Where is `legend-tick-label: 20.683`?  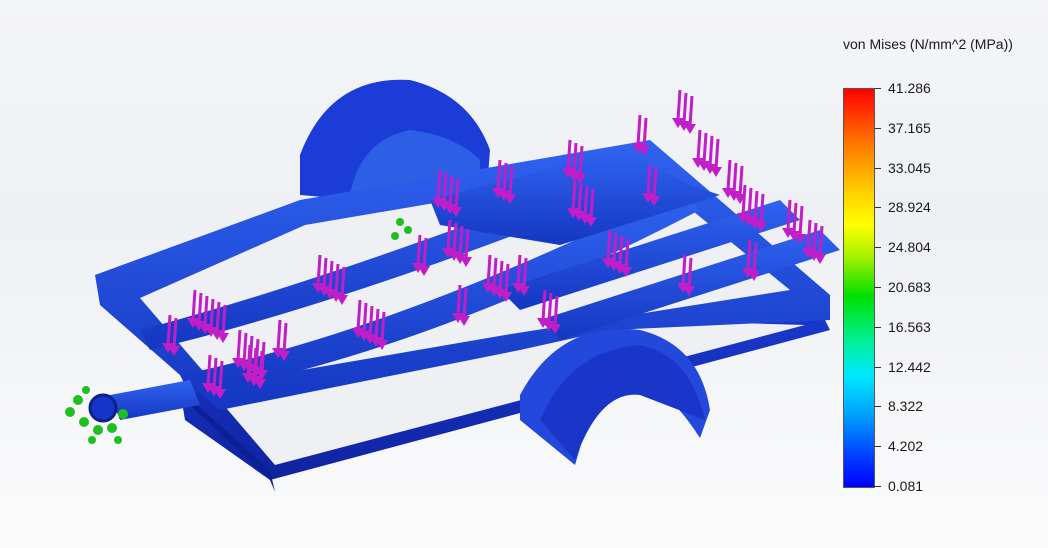 legend-tick-label: 20.683 is located at coordinates (909, 287).